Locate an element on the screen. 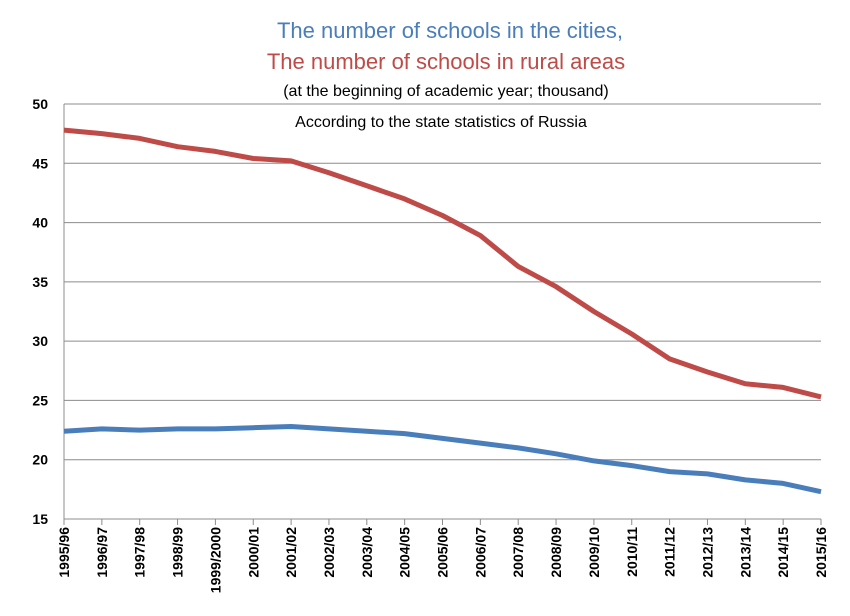 The width and height of the screenshot is (850, 616). x-tick-label: 2009/10 is located at coordinates (594, 552).